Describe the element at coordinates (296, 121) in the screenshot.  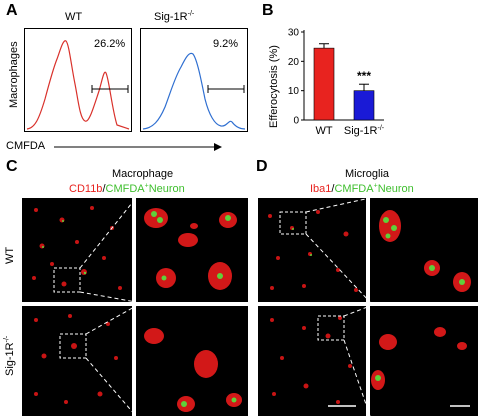
I see `y-tick-label: 0` at that location.